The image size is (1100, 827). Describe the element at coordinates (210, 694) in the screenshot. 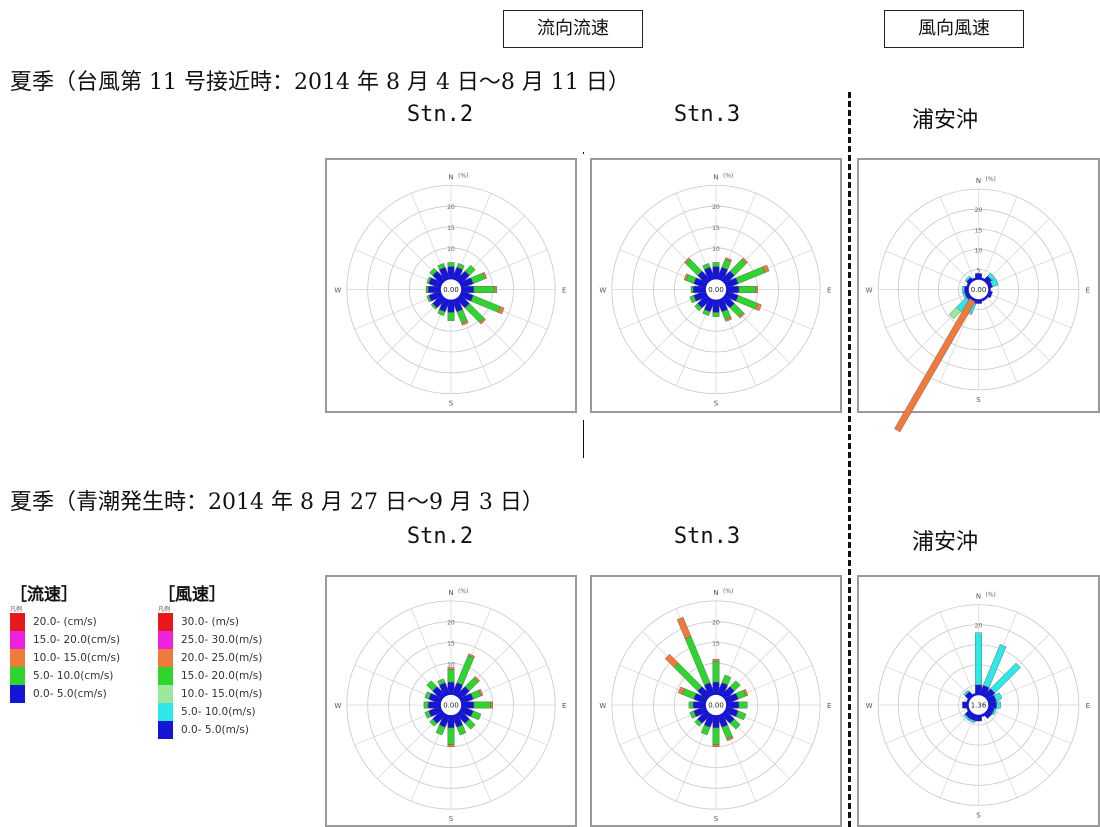

I see `legend-item: 10.0- 15.0(m/s)` at that location.